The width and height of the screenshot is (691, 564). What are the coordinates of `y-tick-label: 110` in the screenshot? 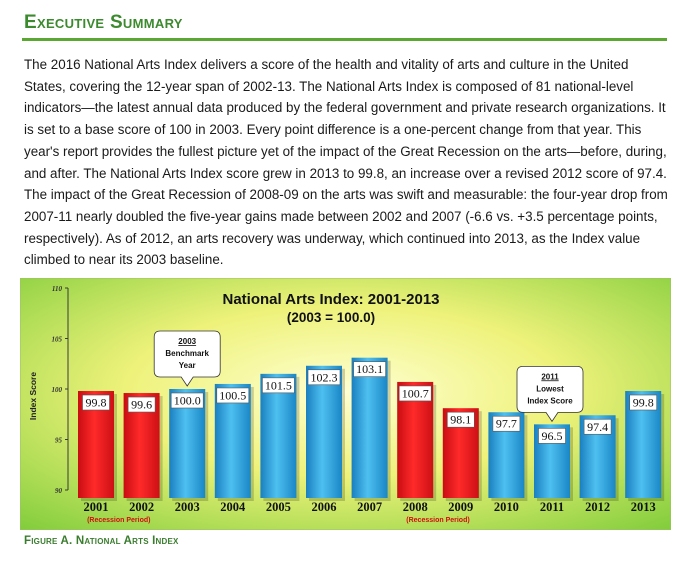 It's located at (57, 289).